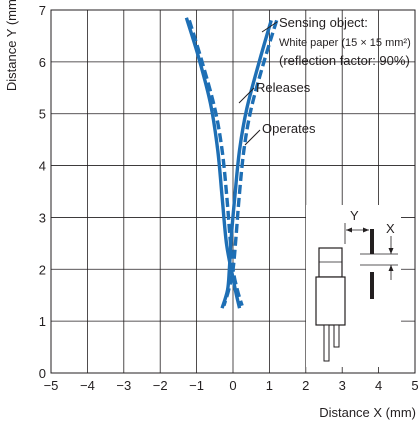 The height and width of the screenshot is (424, 420). Describe the element at coordinates (42, 114) in the screenshot. I see `y-tick-label: 5` at that location.